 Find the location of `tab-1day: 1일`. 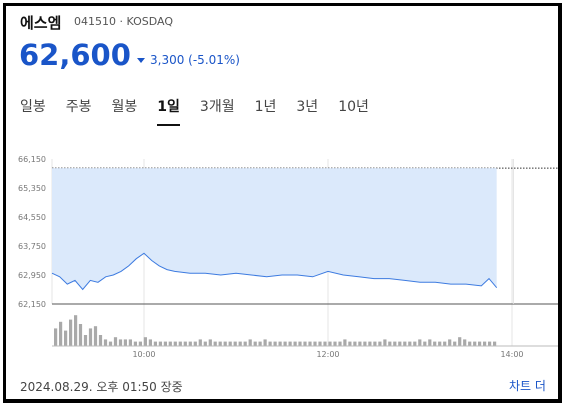

tab-1day: 1일 is located at coordinates (168, 111).